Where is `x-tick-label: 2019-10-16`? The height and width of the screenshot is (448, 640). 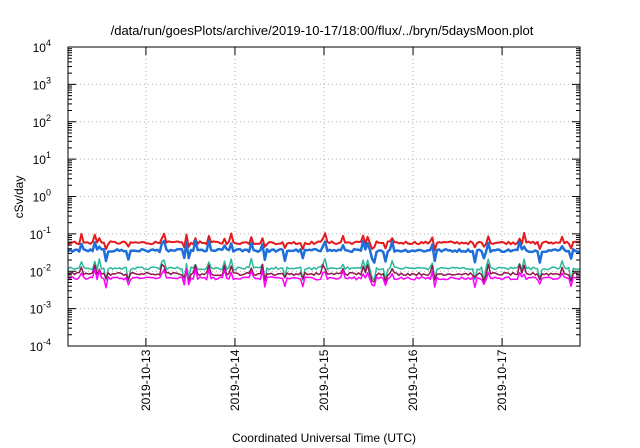 x-tick-label: 2019-10-16 is located at coordinates (413, 380).